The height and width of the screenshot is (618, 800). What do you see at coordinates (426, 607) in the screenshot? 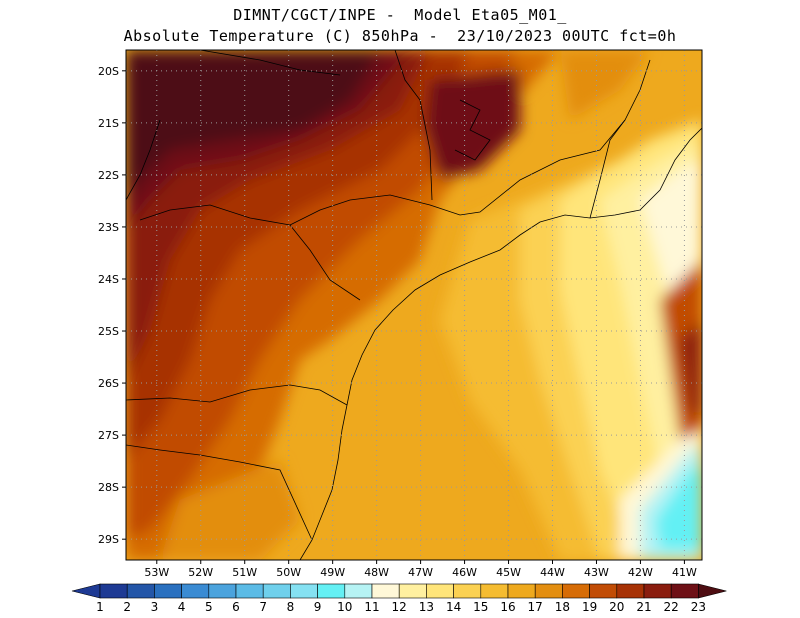
I see `colorbar-label: 13` at bounding box center [426, 607].